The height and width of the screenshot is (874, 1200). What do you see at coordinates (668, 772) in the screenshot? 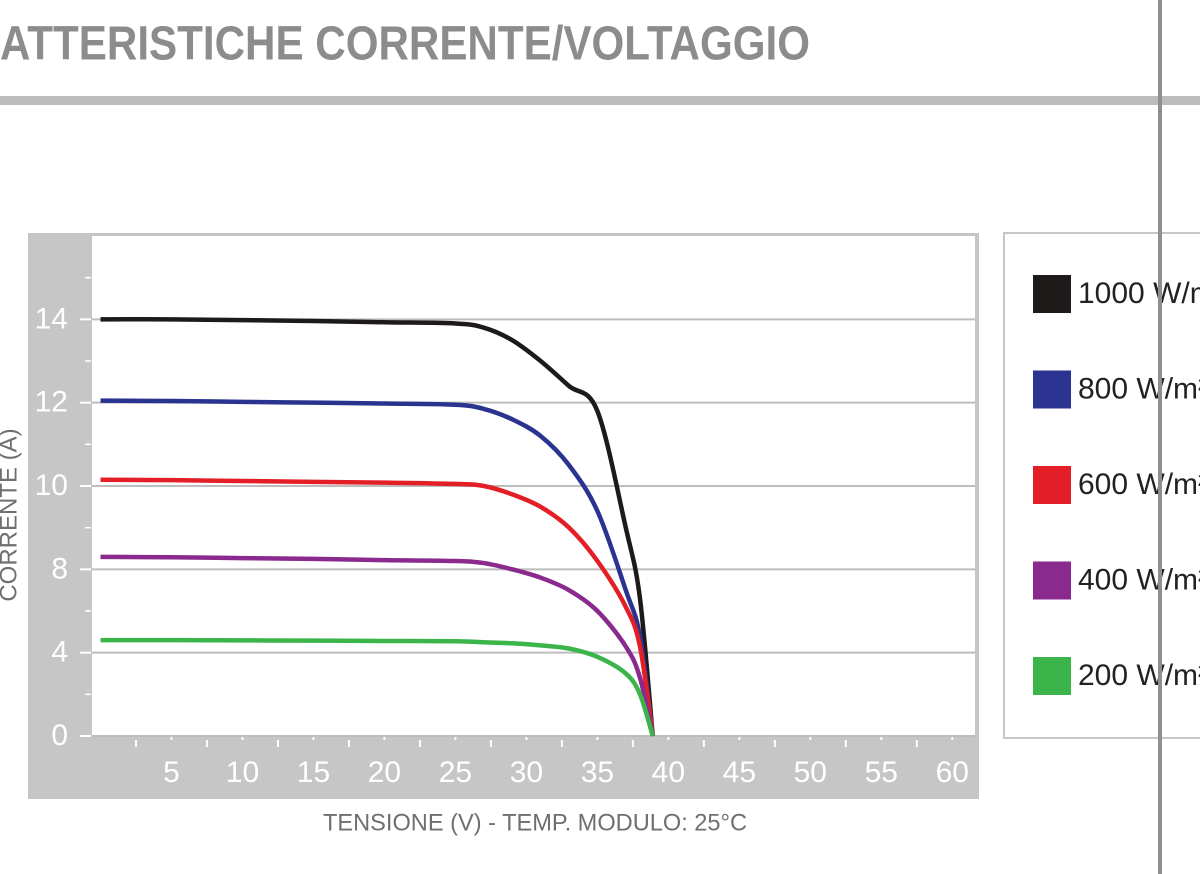
I see `x-tick-label: 40` at bounding box center [668, 772].